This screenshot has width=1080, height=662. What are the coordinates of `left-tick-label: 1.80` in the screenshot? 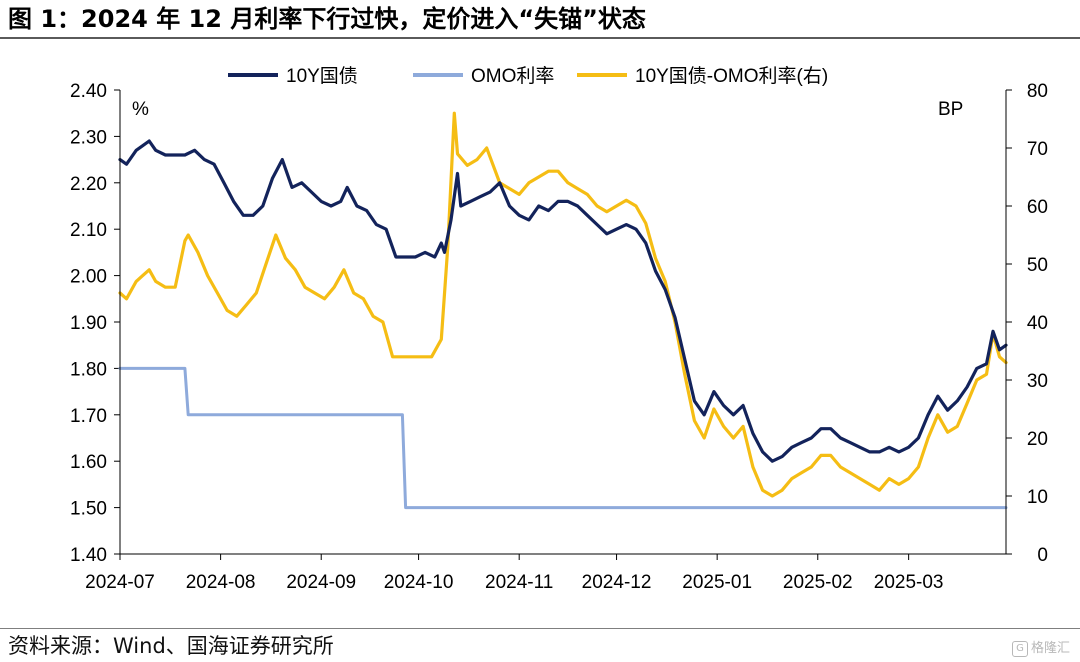 It's located at (88, 369).